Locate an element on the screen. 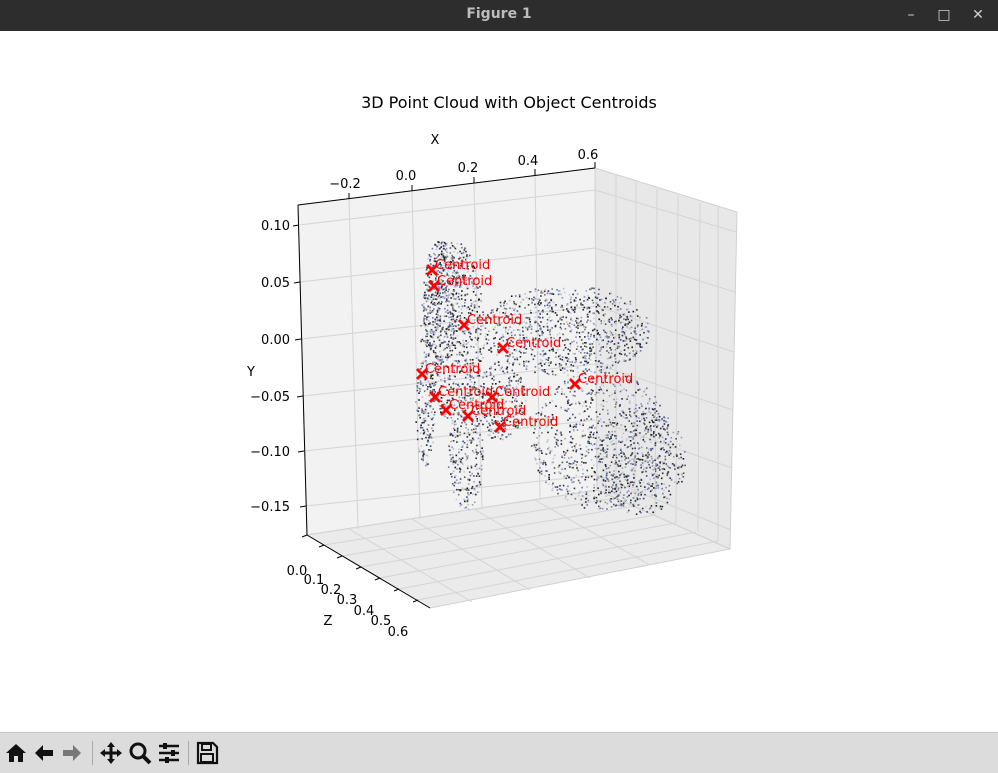 The width and height of the screenshot is (998, 773). navigation-toolbar is located at coordinates (499, 752).